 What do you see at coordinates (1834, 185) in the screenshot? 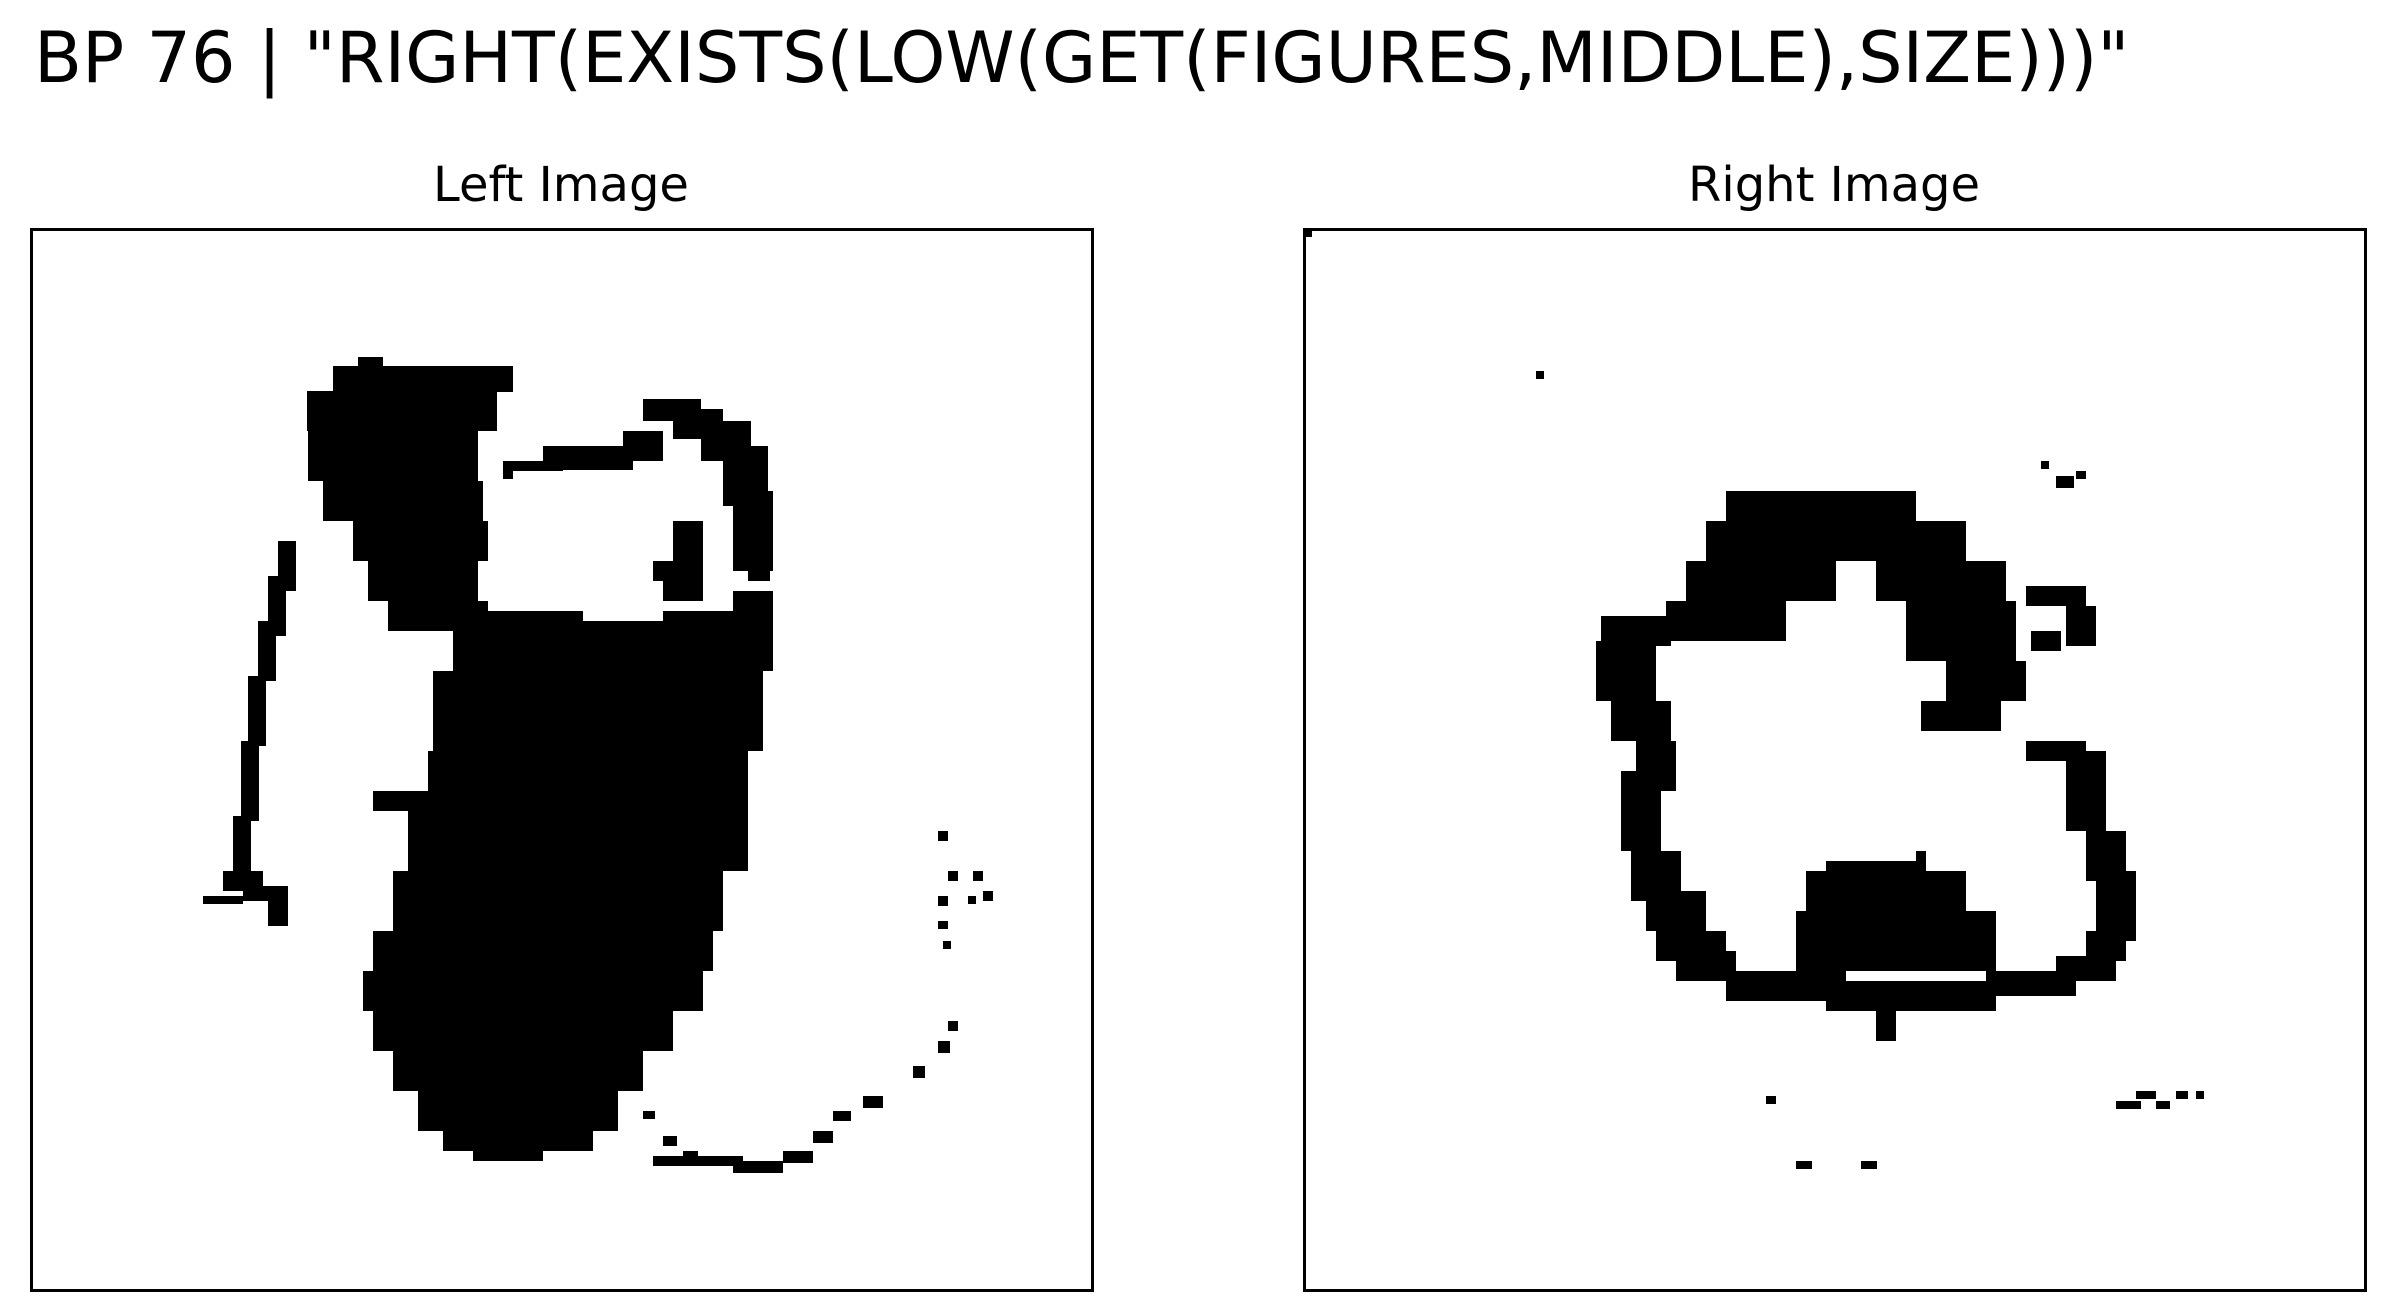
I see `right-image-title: Right Image` at bounding box center [1834, 185].